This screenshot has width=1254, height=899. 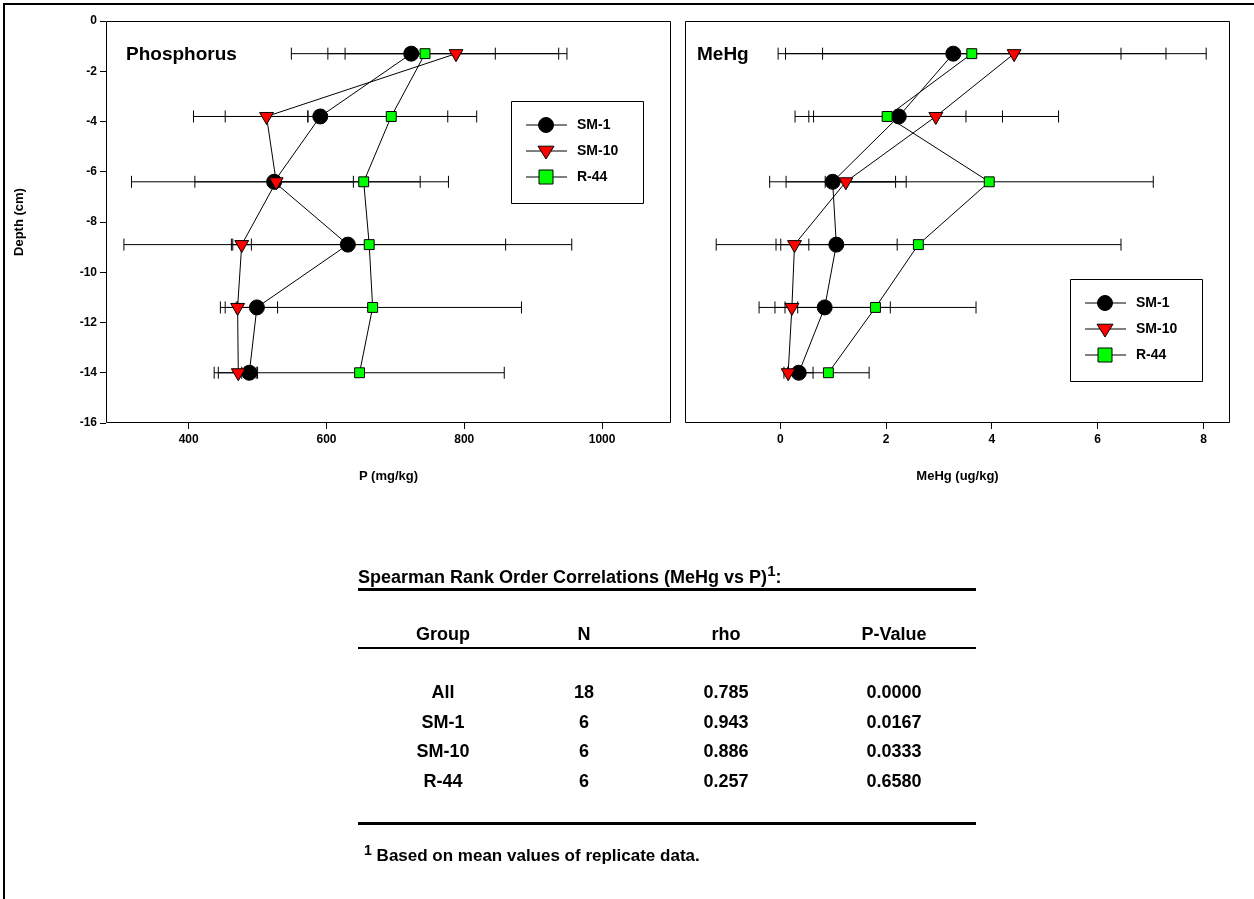 I want to click on x-tick-label: 2, so click(x=886, y=438).